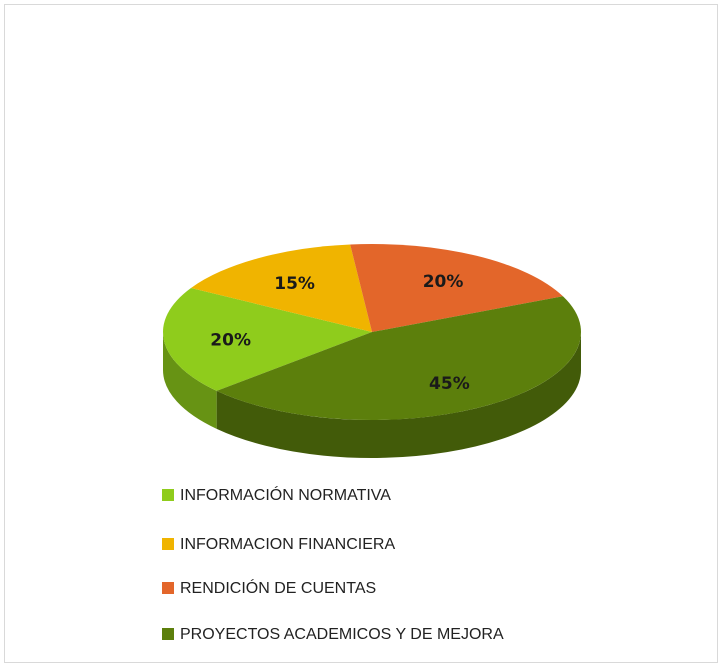  What do you see at coordinates (342, 634) in the screenshot?
I see `legend-label: PROYECTOS ACADEMICOS Y DE MEJORA` at bounding box center [342, 634].